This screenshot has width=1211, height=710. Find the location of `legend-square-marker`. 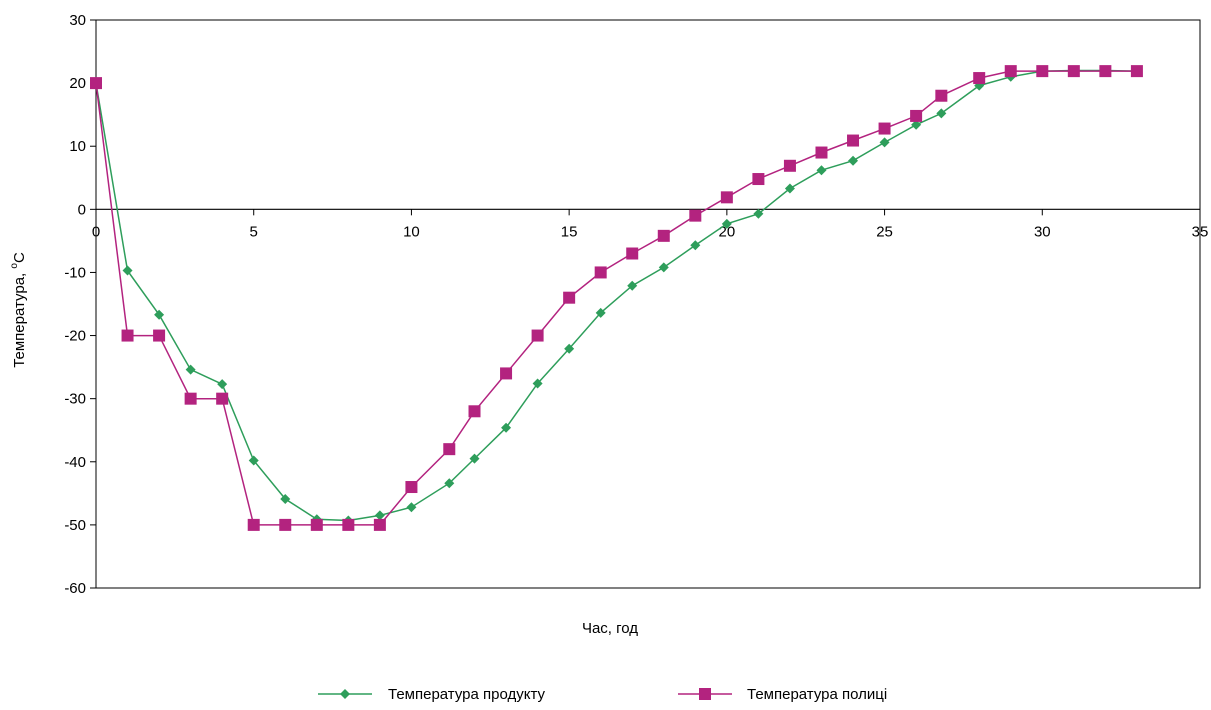

legend-square-marker is located at coordinates (705, 694).